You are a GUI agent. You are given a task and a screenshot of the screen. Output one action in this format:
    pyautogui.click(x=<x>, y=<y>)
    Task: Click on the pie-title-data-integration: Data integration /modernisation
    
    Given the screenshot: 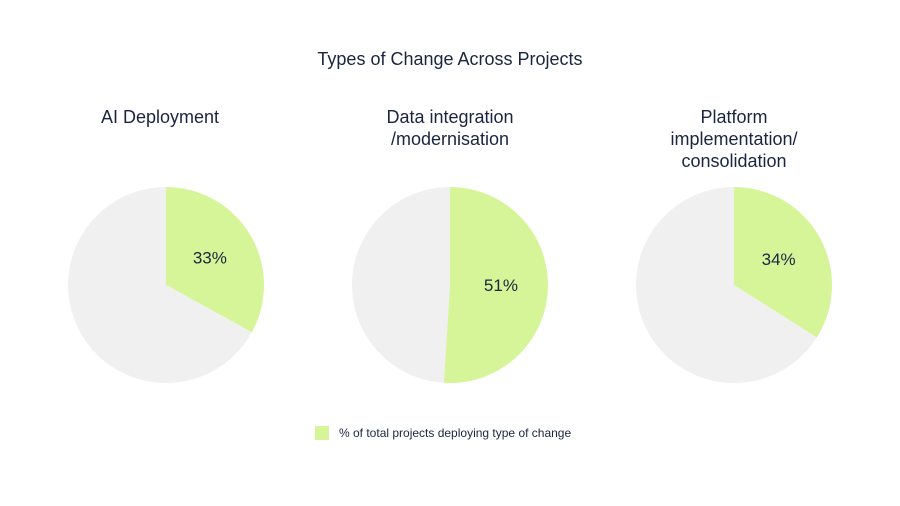 What is the action you would take?
    pyautogui.click(x=450, y=128)
    